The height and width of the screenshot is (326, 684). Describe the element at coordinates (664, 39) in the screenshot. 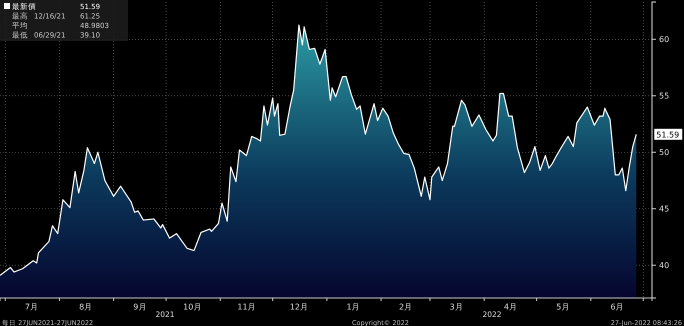

I see `y-tick-label: 60` at that location.